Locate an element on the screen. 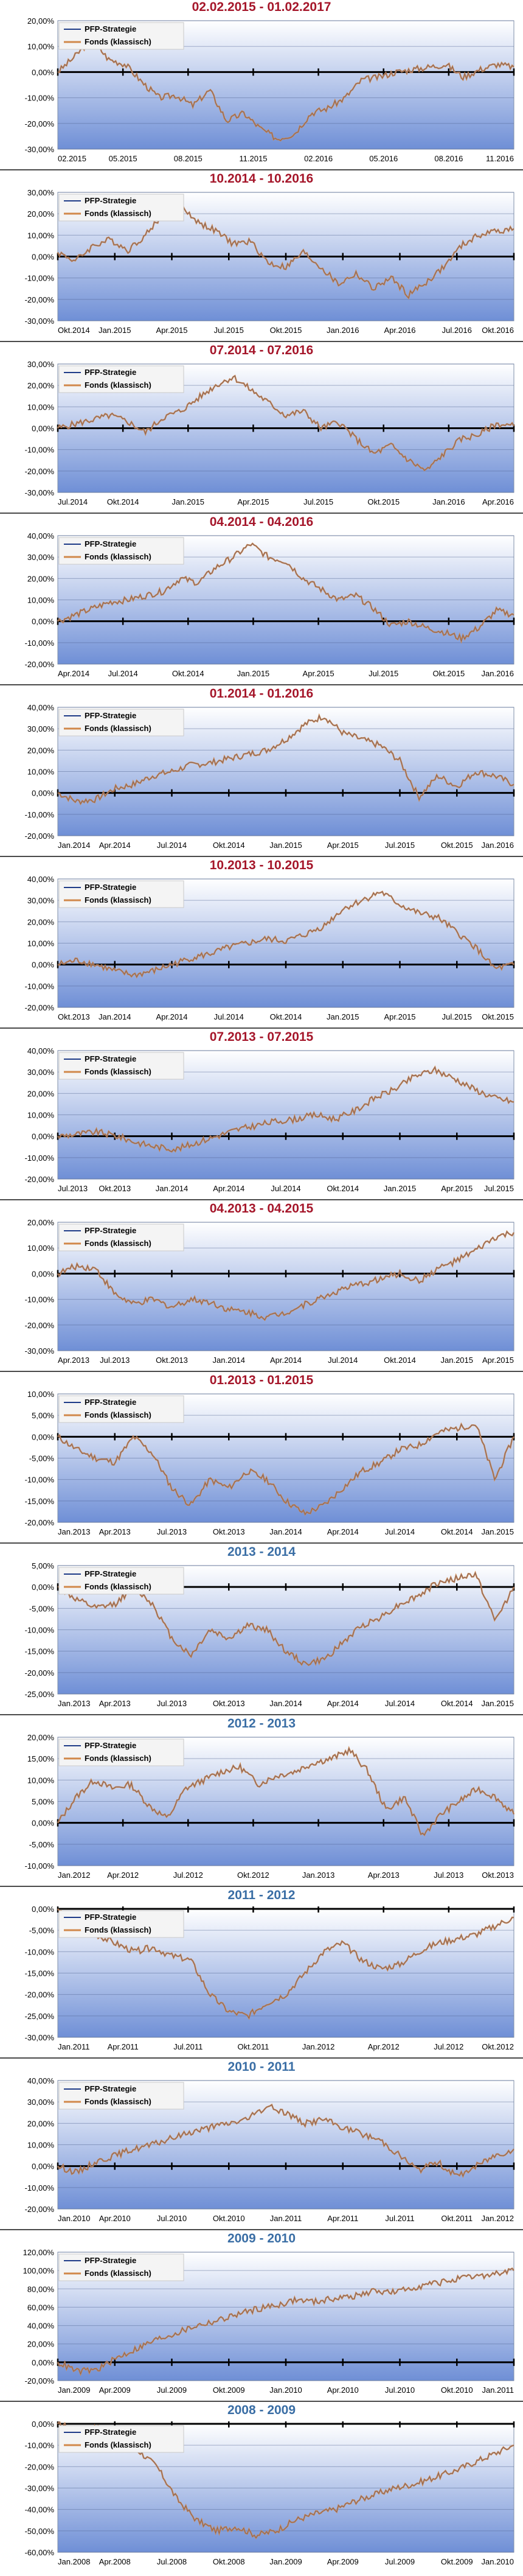 The width and height of the screenshot is (523, 2576). x-tick-label: Jul.2010 is located at coordinates (400, 2390).